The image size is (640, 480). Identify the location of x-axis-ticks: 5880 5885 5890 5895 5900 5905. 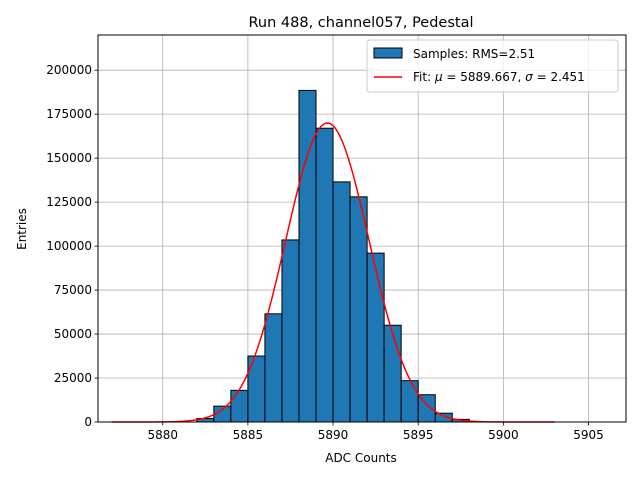
(375, 432).